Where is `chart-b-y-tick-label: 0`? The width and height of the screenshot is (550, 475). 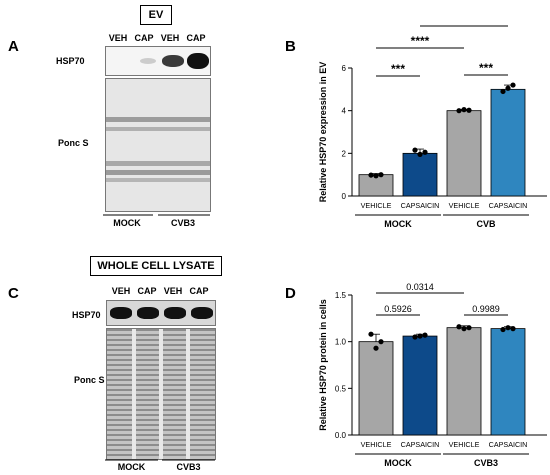
chart-b-y-tick-label: 0 is located at coordinates (344, 196).